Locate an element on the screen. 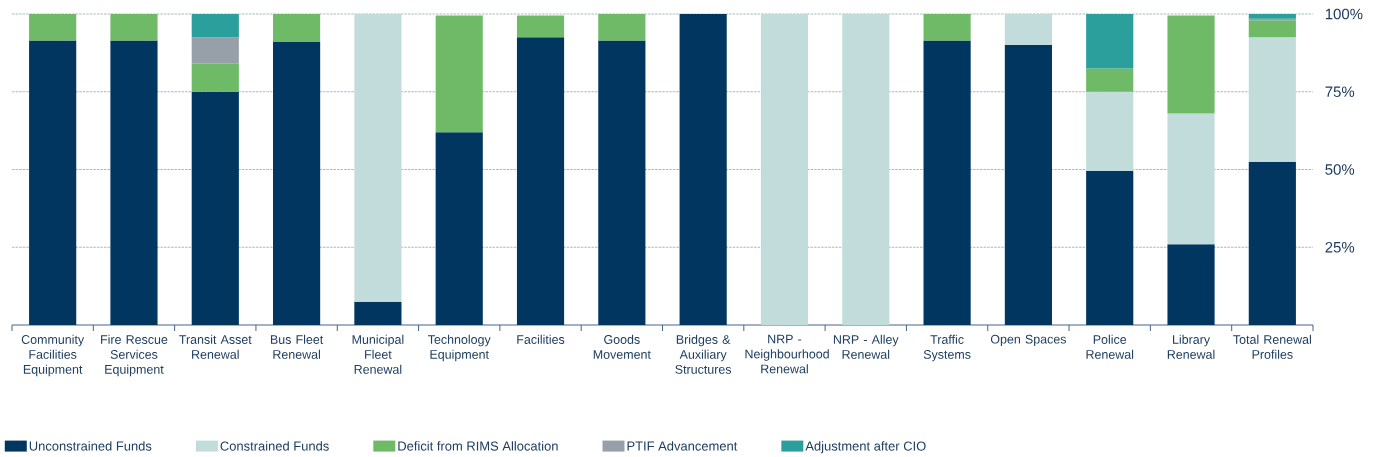  x-tick-label: Facilities is located at coordinates (541, 339).